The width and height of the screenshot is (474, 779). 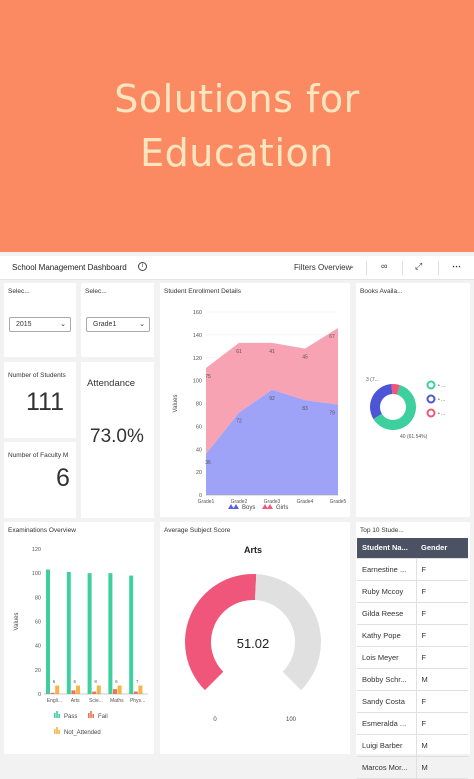 I want to click on student-name-cell: Ruby Mccoy, so click(x=387, y=591).